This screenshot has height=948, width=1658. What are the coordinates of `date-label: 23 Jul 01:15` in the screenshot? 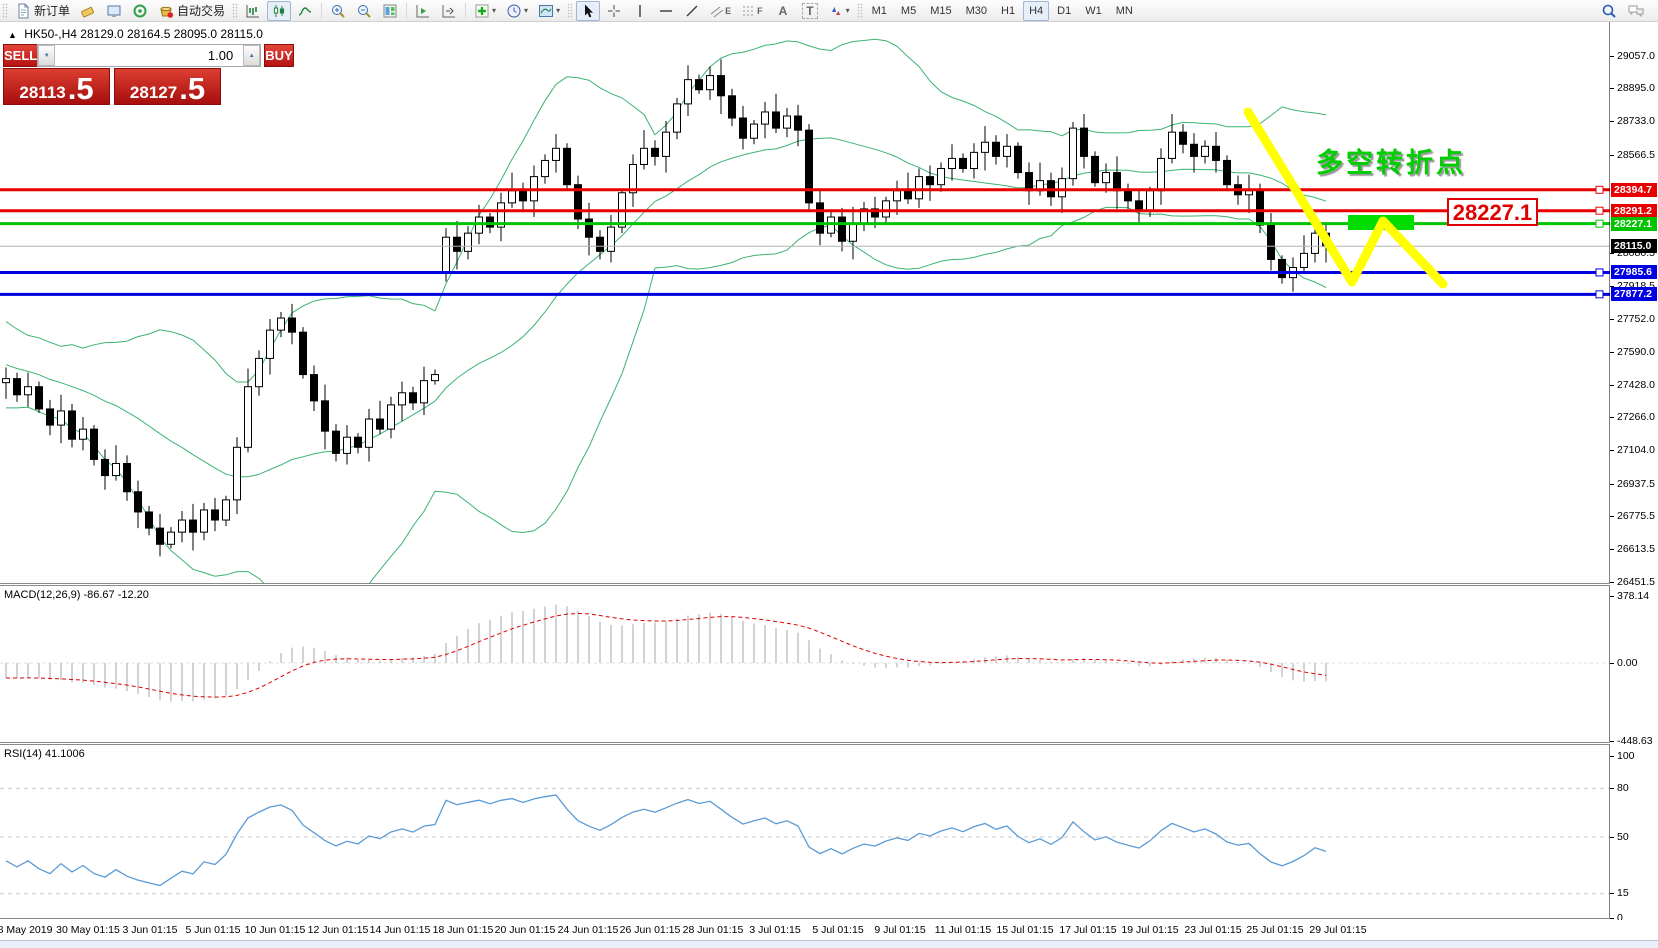 It's located at (1213, 930).